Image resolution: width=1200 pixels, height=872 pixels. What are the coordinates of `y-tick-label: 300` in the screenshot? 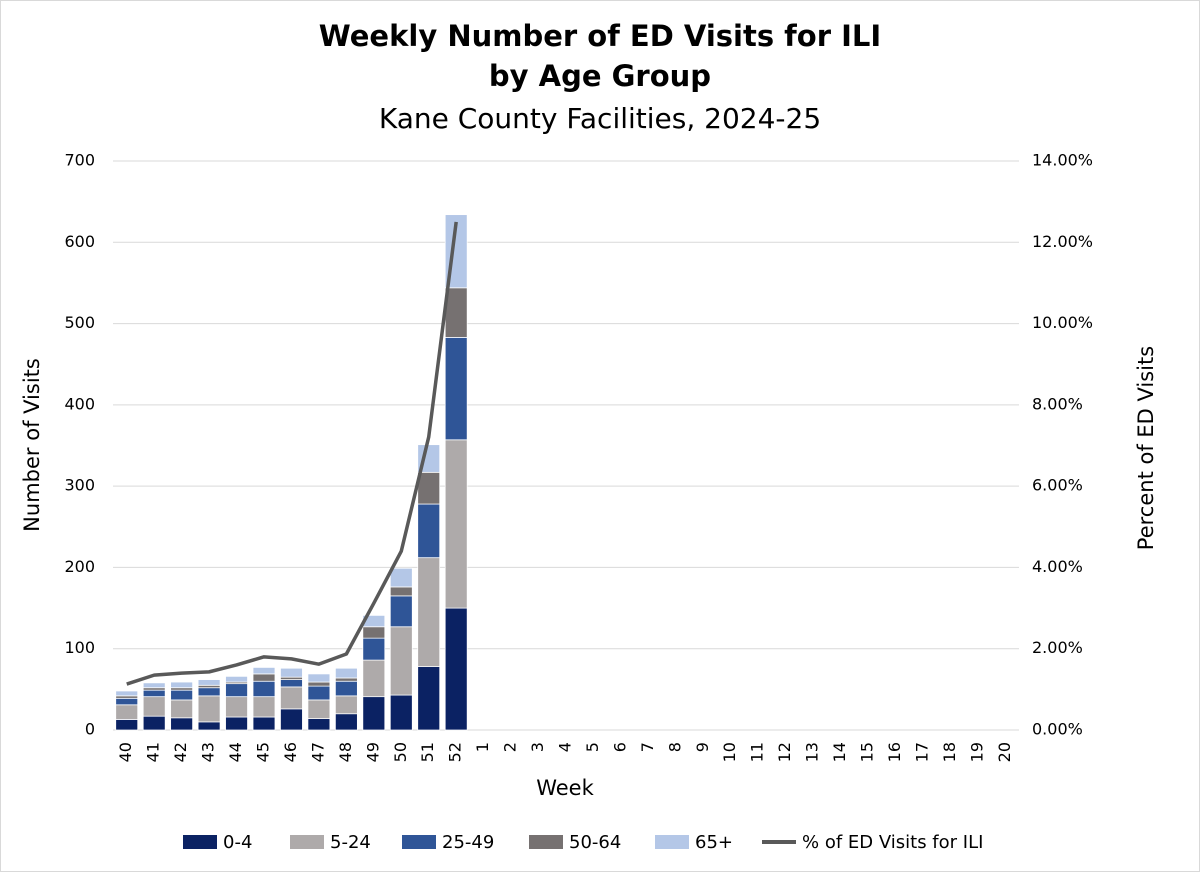 It's located at (79, 485).